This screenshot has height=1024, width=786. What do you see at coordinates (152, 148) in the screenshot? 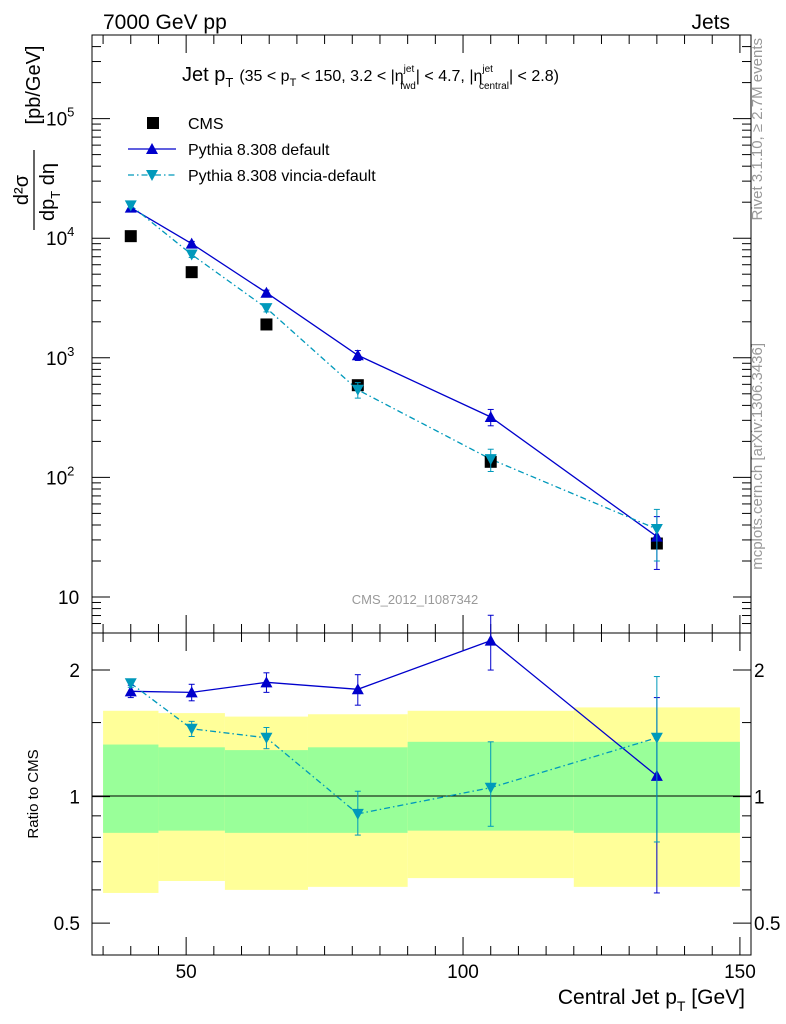
I see `legend-default-marker` at bounding box center [152, 148].